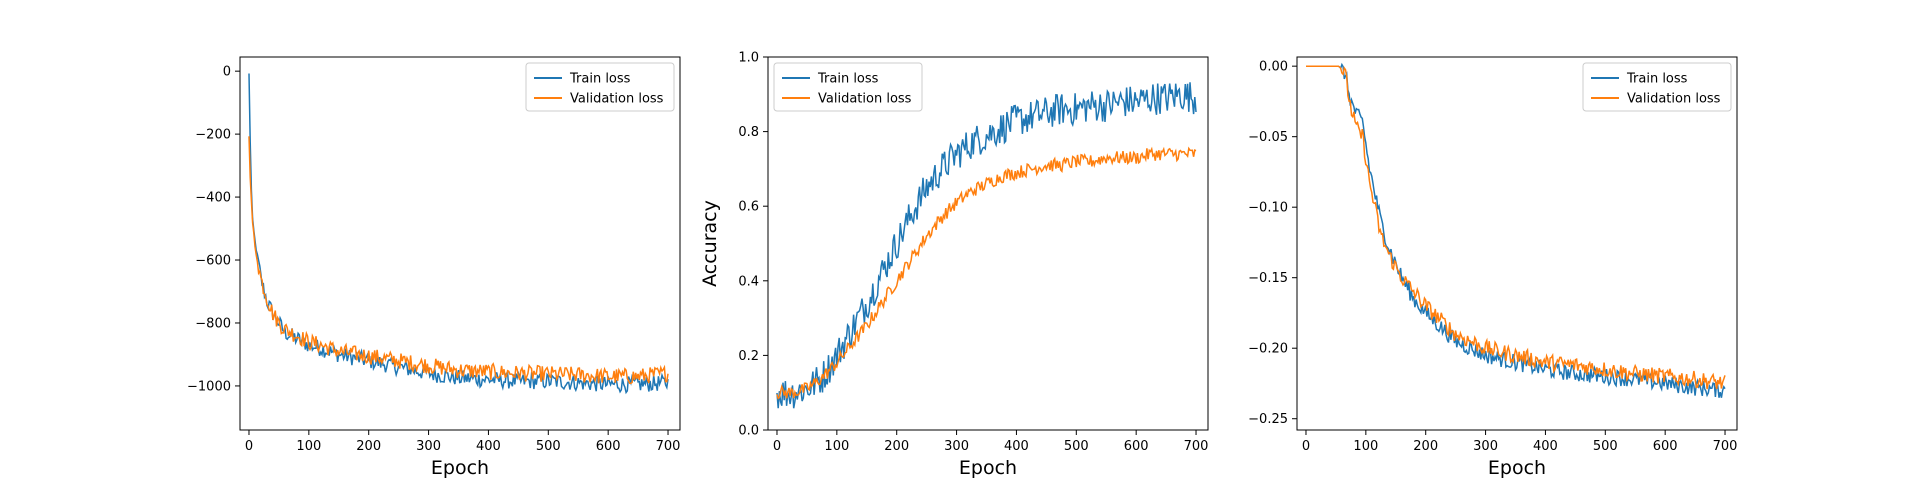 The width and height of the screenshot is (1920, 480). What do you see at coordinates (213, 135) in the screenshot?
I see `y-tick-label: −200` at bounding box center [213, 135].